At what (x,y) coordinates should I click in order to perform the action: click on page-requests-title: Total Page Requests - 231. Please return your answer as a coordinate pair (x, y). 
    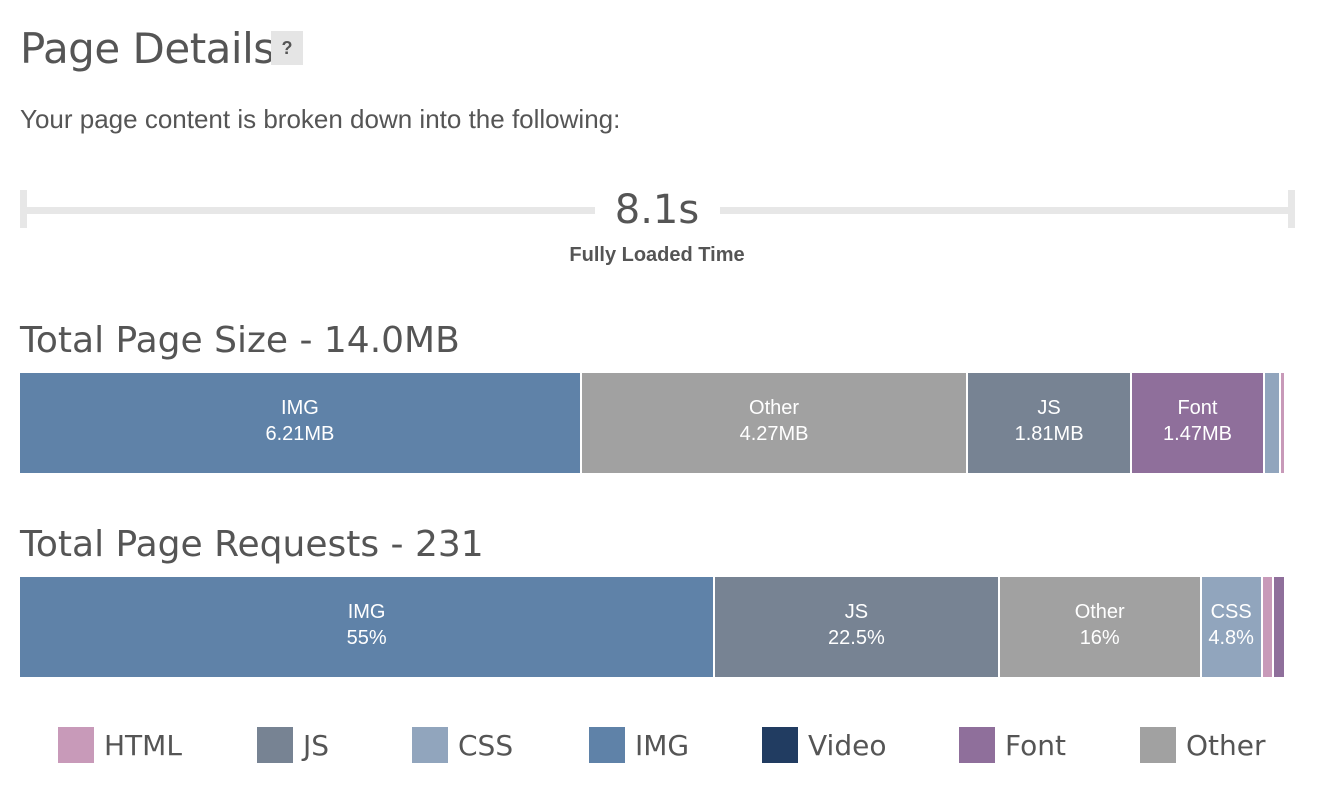
    Looking at the image, I should click on (252, 544).